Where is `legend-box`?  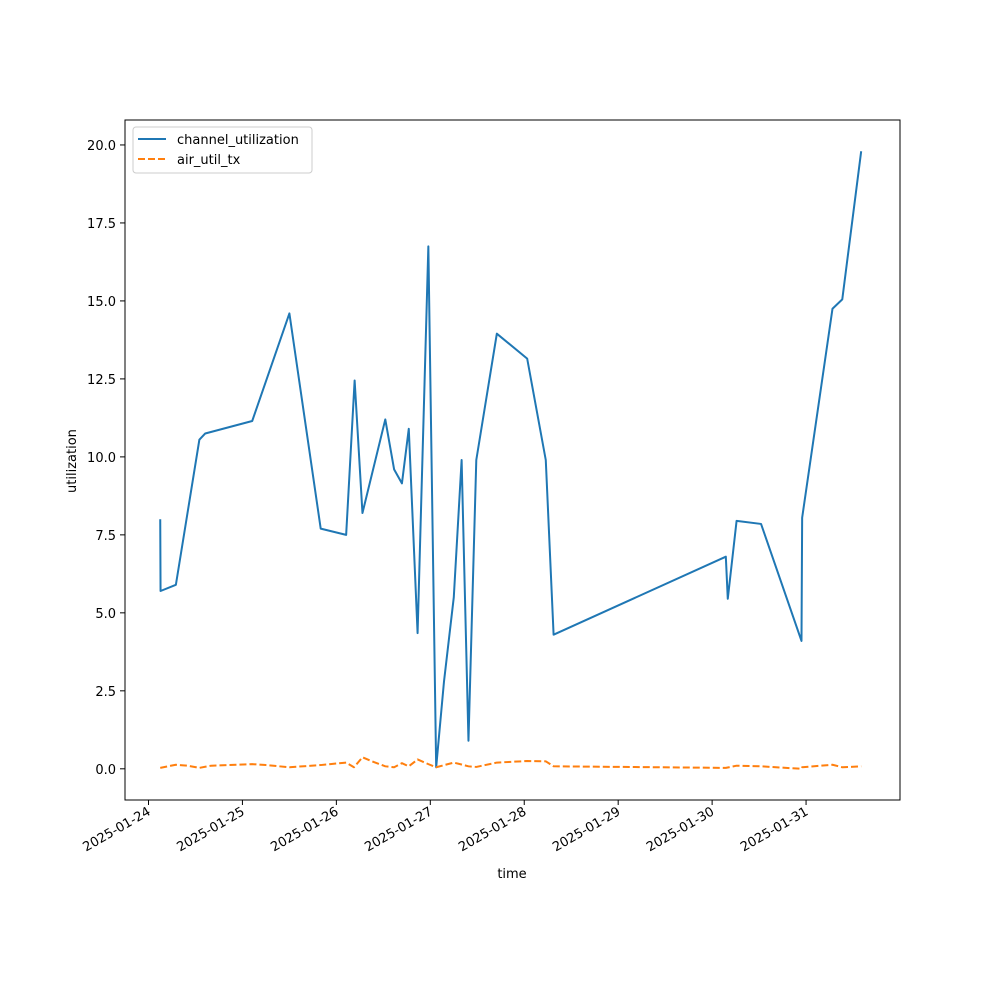
legend-box is located at coordinates (222, 150).